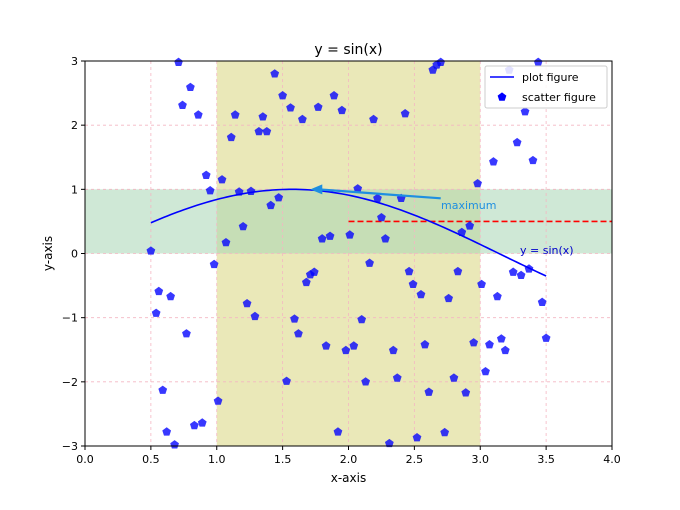  Describe the element at coordinates (349, 459) in the screenshot. I see `x-tick-label: 2.0` at that location.